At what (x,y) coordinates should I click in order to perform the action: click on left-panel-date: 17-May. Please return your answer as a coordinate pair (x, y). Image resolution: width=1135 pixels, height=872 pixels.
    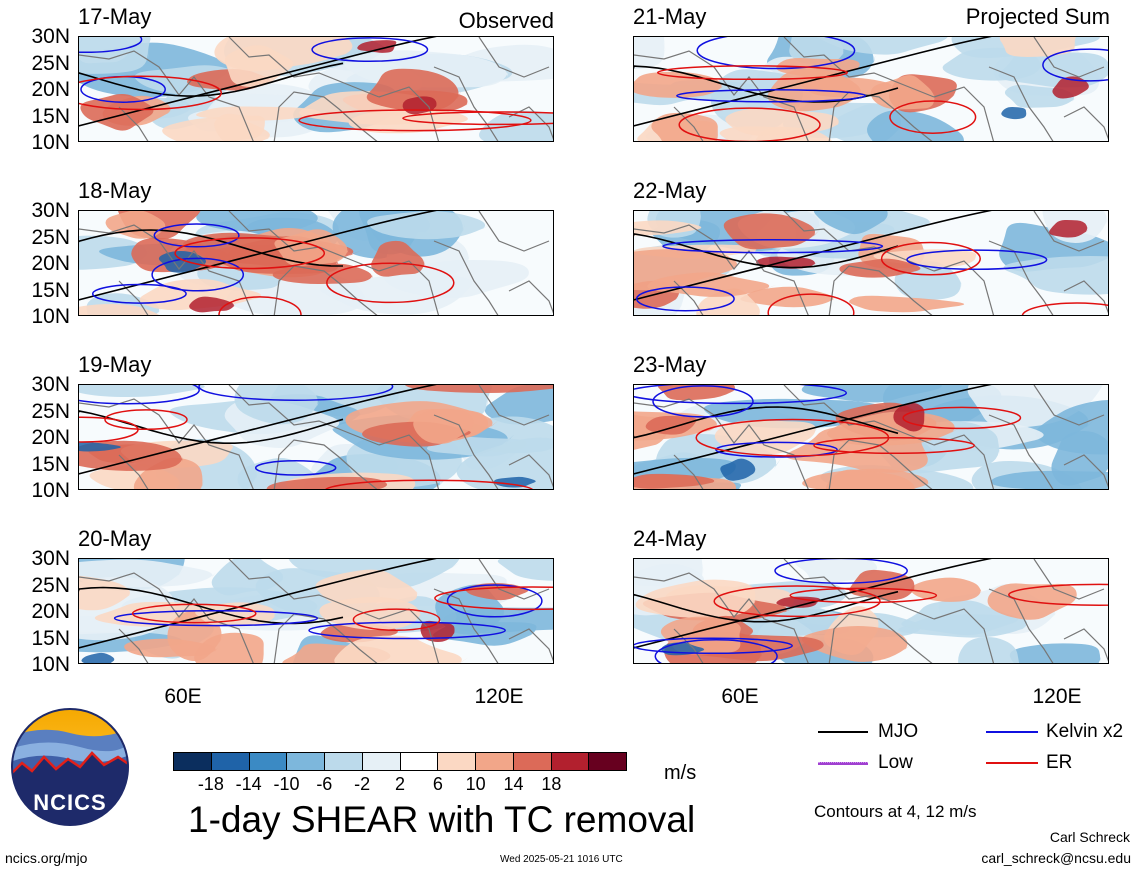
    Looking at the image, I should click on (115, 16).